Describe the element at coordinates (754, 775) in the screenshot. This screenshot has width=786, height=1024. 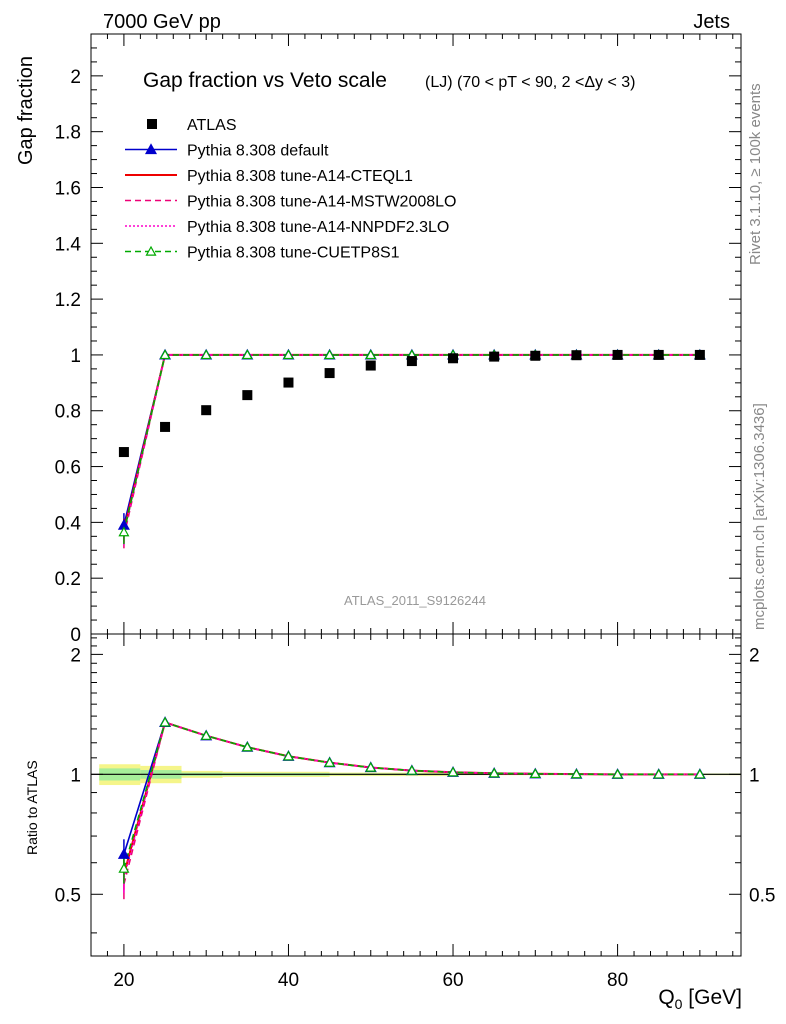
I see `ratio-y-tick-label-right: 1` at that location.